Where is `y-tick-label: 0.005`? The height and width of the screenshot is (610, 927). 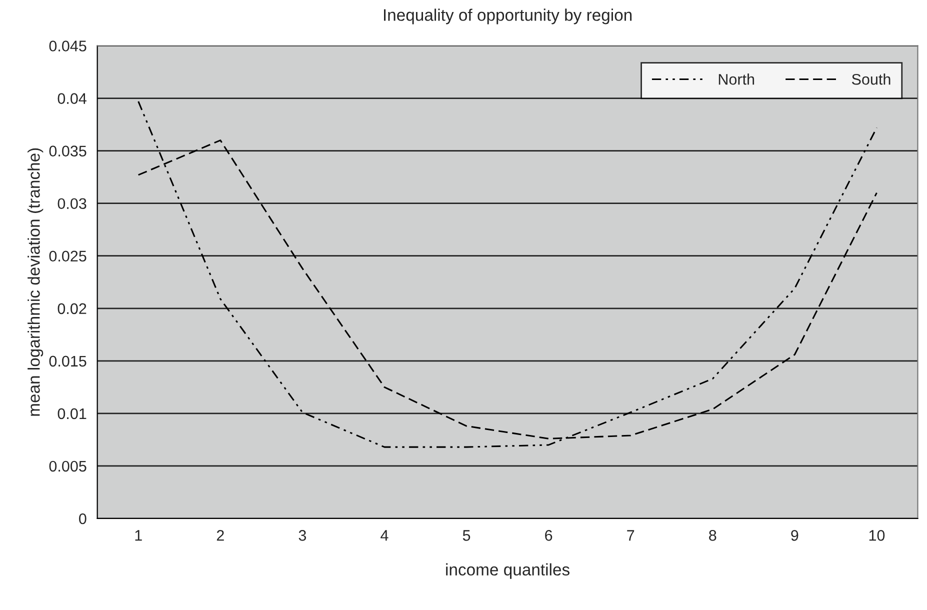
y-tick-label: 0.005 is located at coordinates (67, 466).